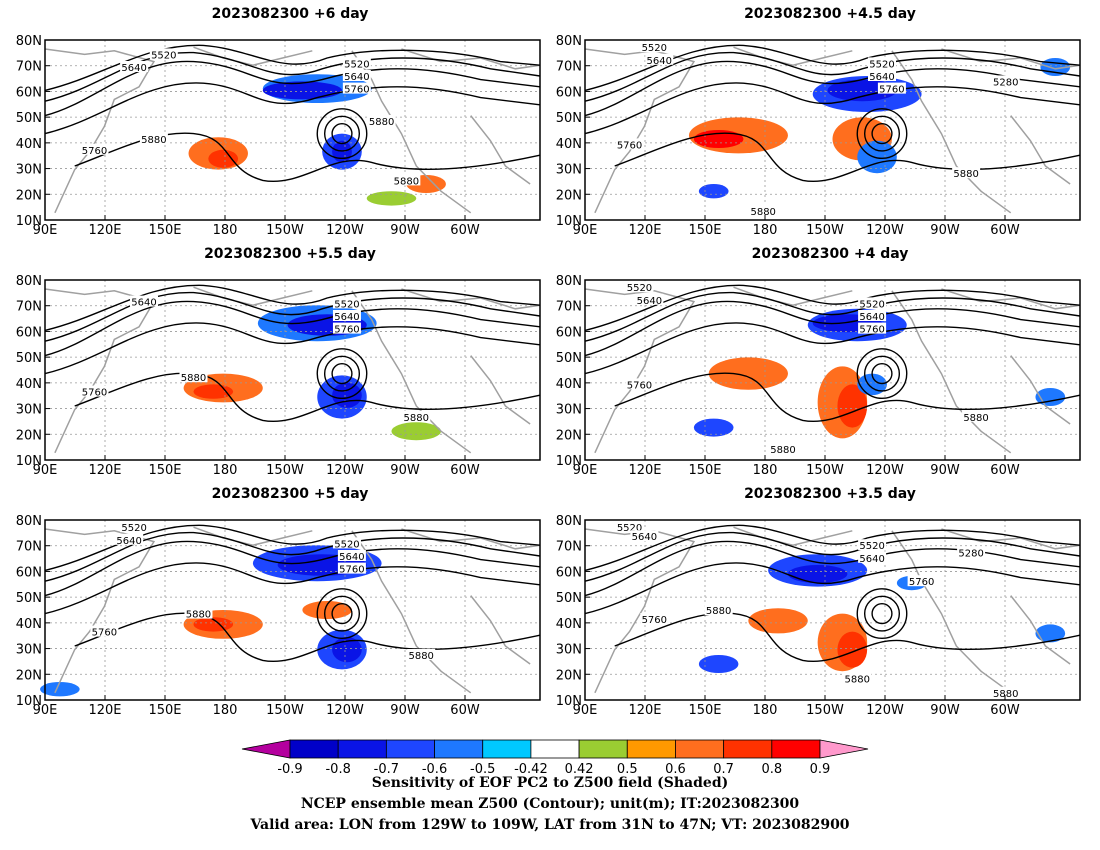 This screenshot has height=850, width=1100. Describe the element at coordinates (29, 358) in the screenshot. I see `y-tick-label: 50N` at that location.